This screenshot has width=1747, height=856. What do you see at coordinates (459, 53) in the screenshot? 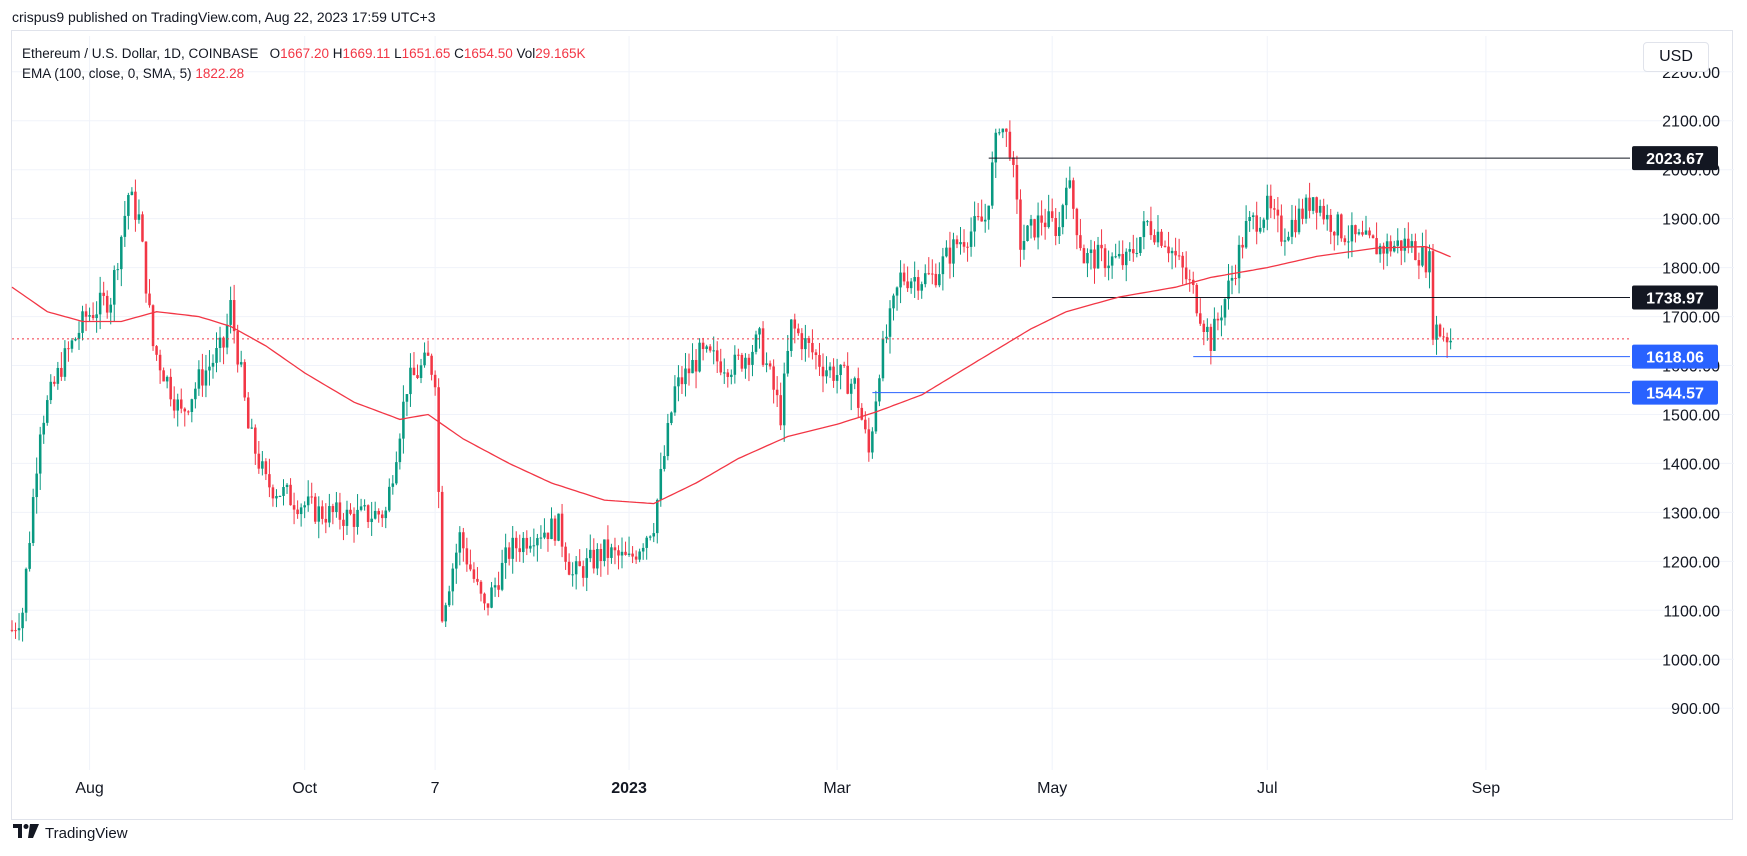
I see `close-label: C` at bounding box center [459, 53].